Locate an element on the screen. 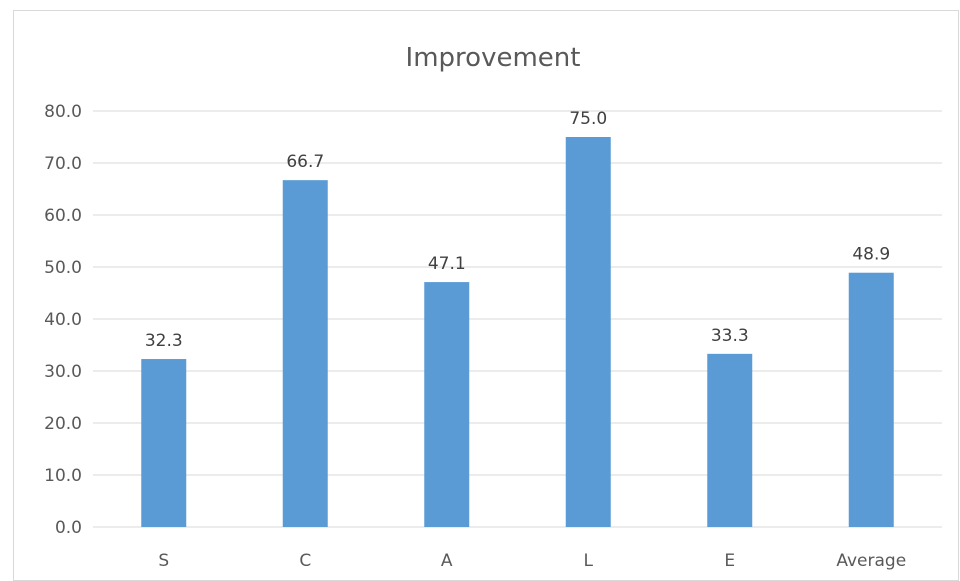 The image size is (960, 581). y-axis-ticks: 0.0 10.0 20.0 30.0 40.0 50.0 60.0 70.0 80.0 is located at coordinates (63, 320).